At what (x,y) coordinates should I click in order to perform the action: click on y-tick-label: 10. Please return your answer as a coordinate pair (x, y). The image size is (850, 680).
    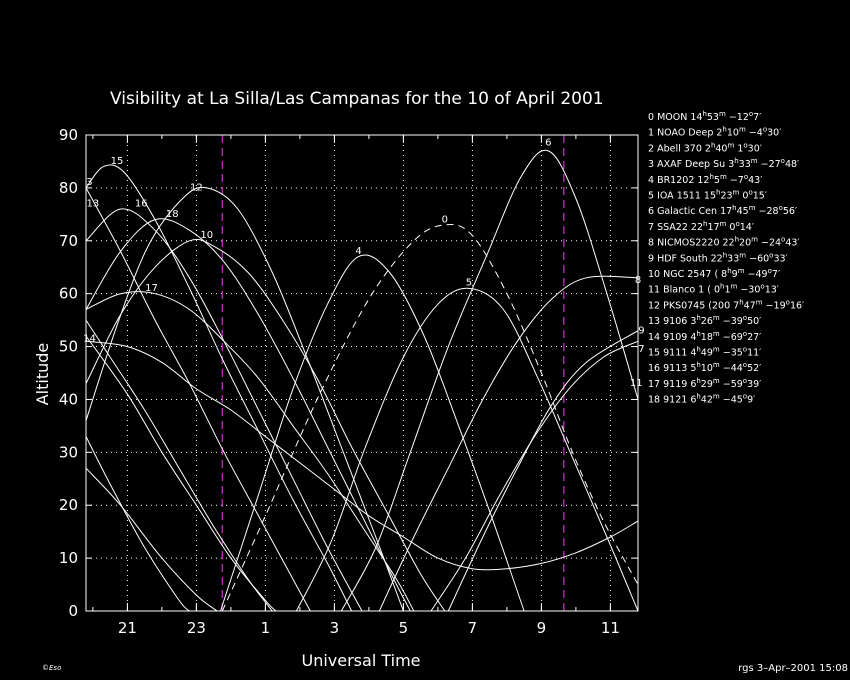
    Looking at the image, I should click on (68, 558).